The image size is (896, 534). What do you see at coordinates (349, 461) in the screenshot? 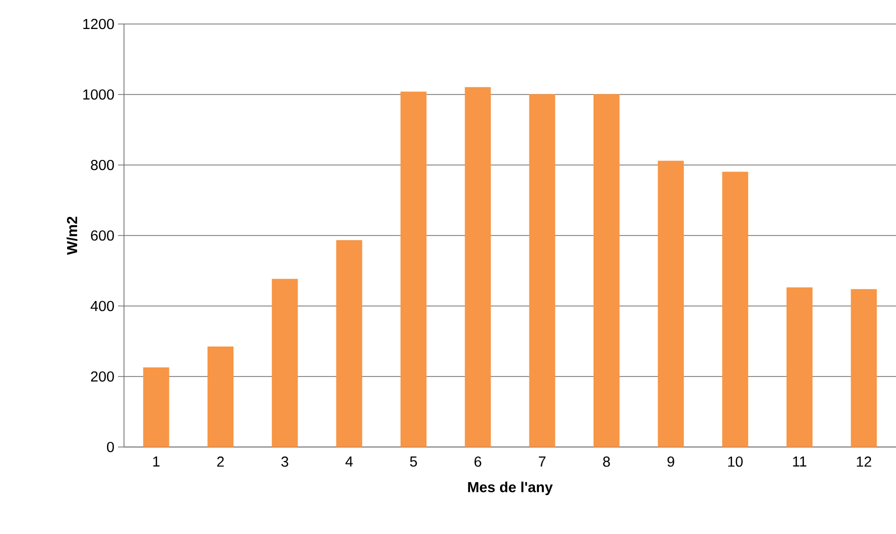
I see `x-tick-label: 4` at bounding box center [349, 461].